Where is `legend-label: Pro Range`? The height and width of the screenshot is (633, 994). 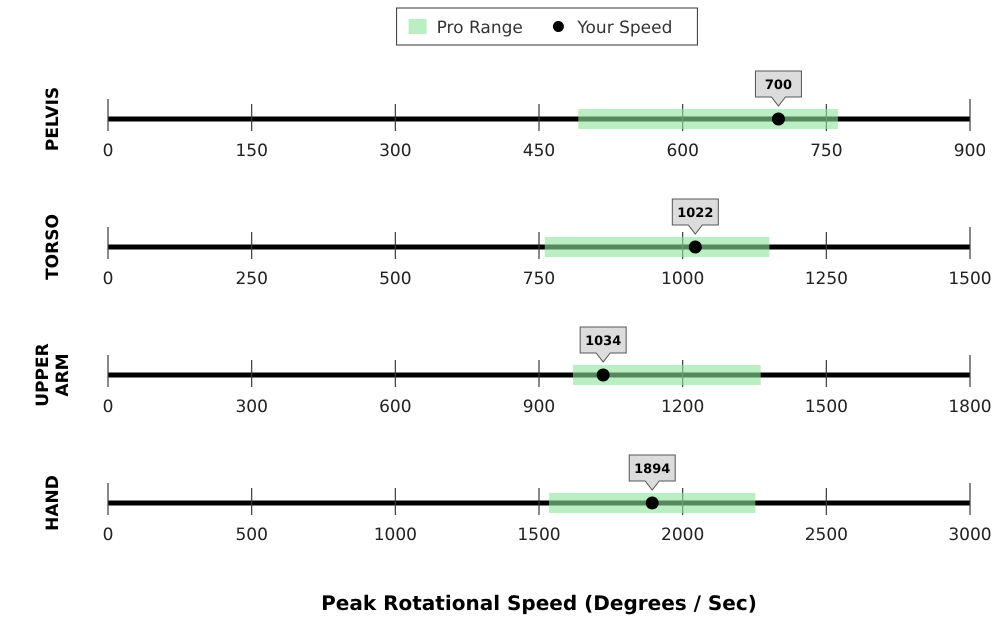 legend-label: Pro Range is located at coordinates (479, 28).